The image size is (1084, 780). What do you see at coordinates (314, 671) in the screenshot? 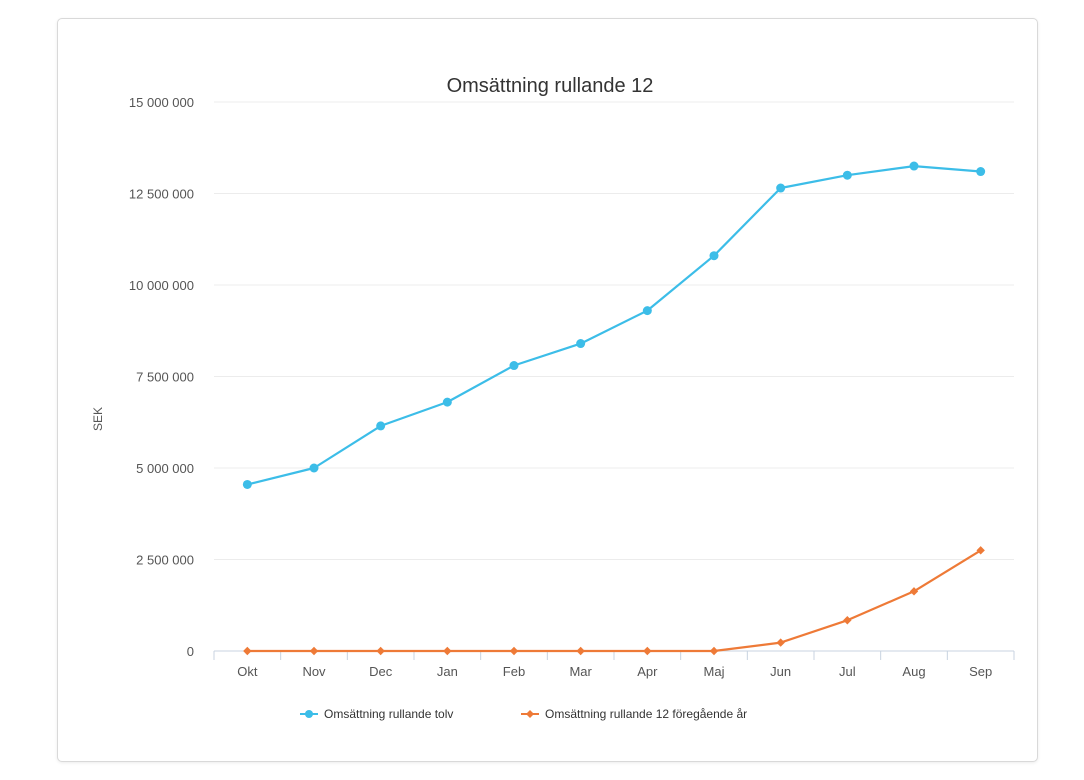
I see `x-tick-label: Nov` at bounding box center [314, 671].